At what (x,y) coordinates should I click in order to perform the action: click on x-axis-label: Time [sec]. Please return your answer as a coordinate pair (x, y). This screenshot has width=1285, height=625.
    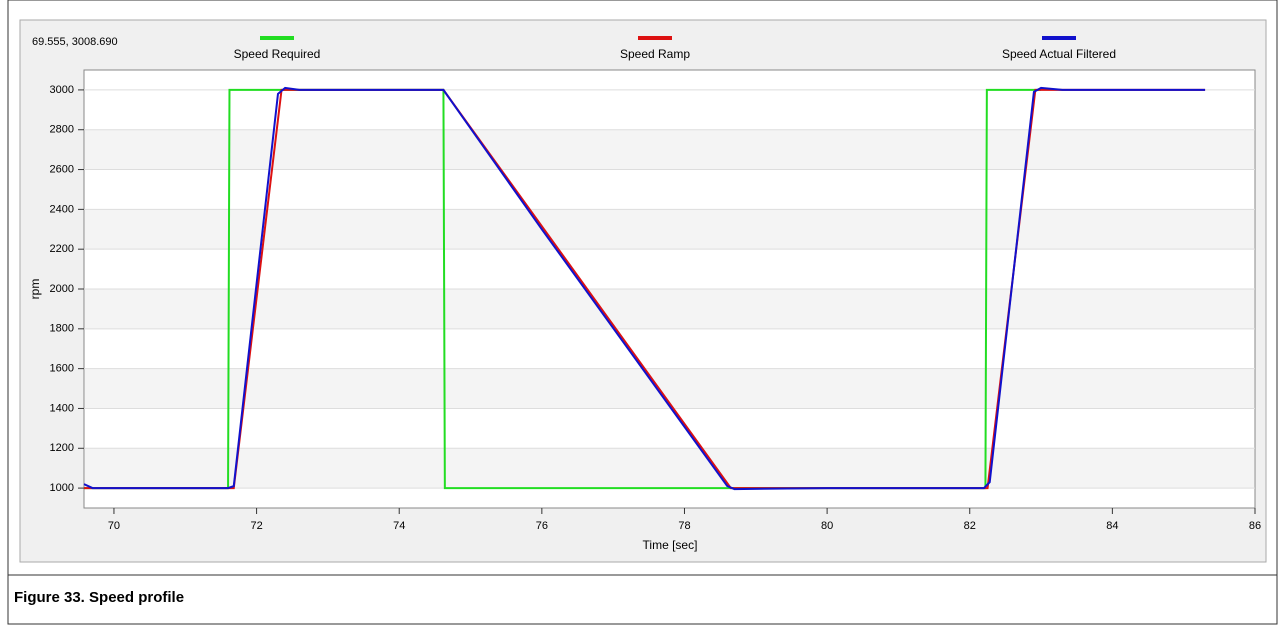
    Looking at the image, I should click on (670, 545).